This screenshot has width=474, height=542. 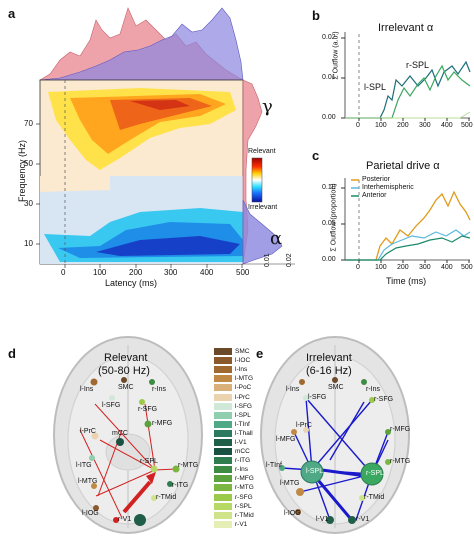 What do you see at coordinates (242, 487) in the screenshot?
I see `region-legend-item: r-MTG` at bounding box center [242, 487].